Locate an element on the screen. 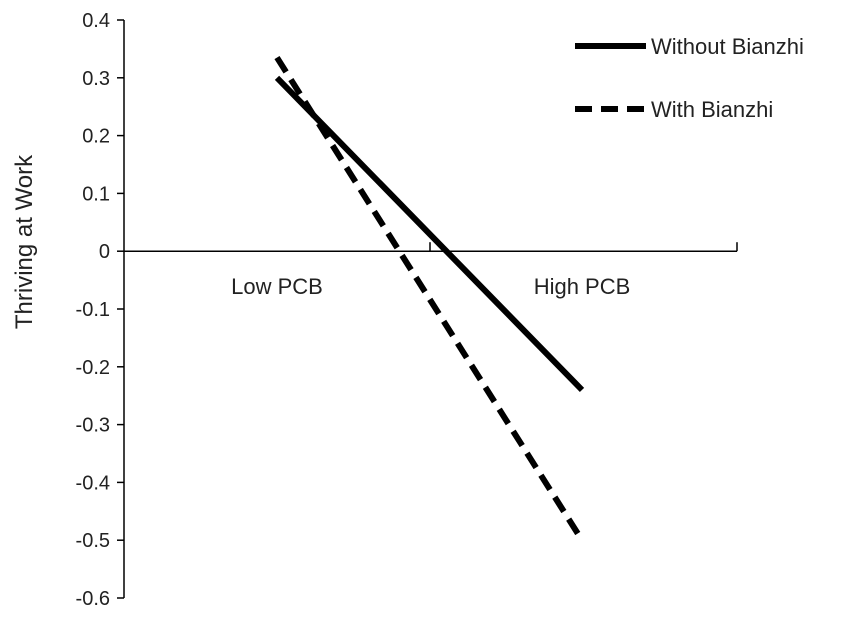 This screenshot has width=851, height=621. y-tick-label: -0.6 is located at coordinates (93, 599).